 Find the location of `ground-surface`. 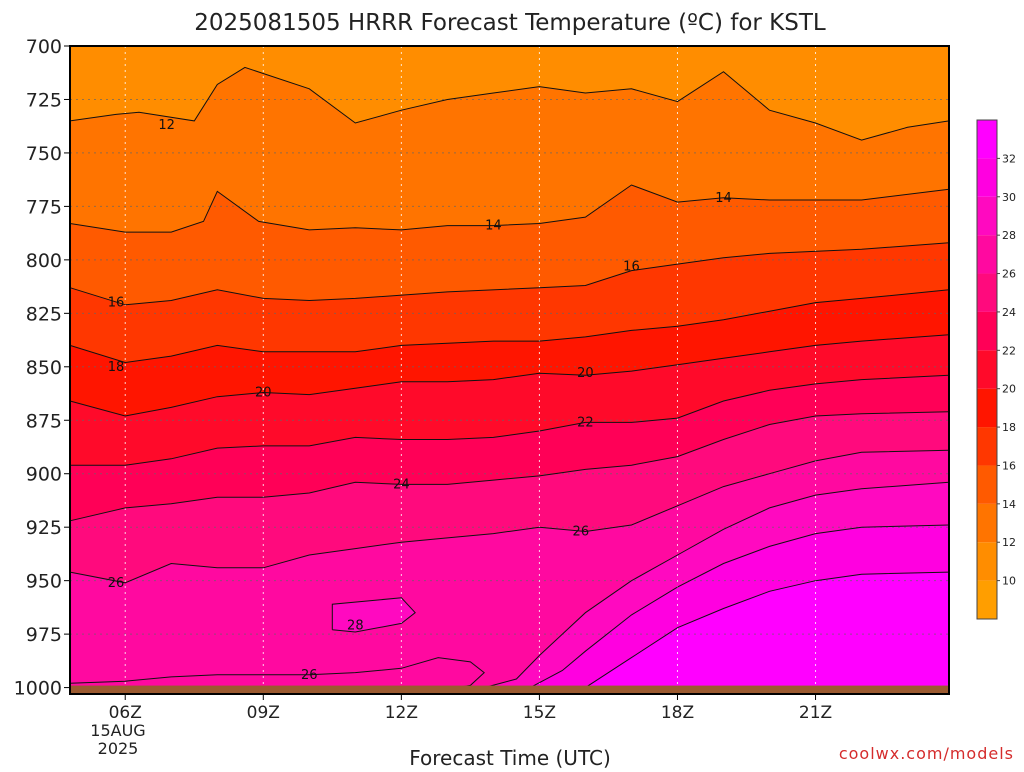

ground-surface is located at coordinates (509, 689).